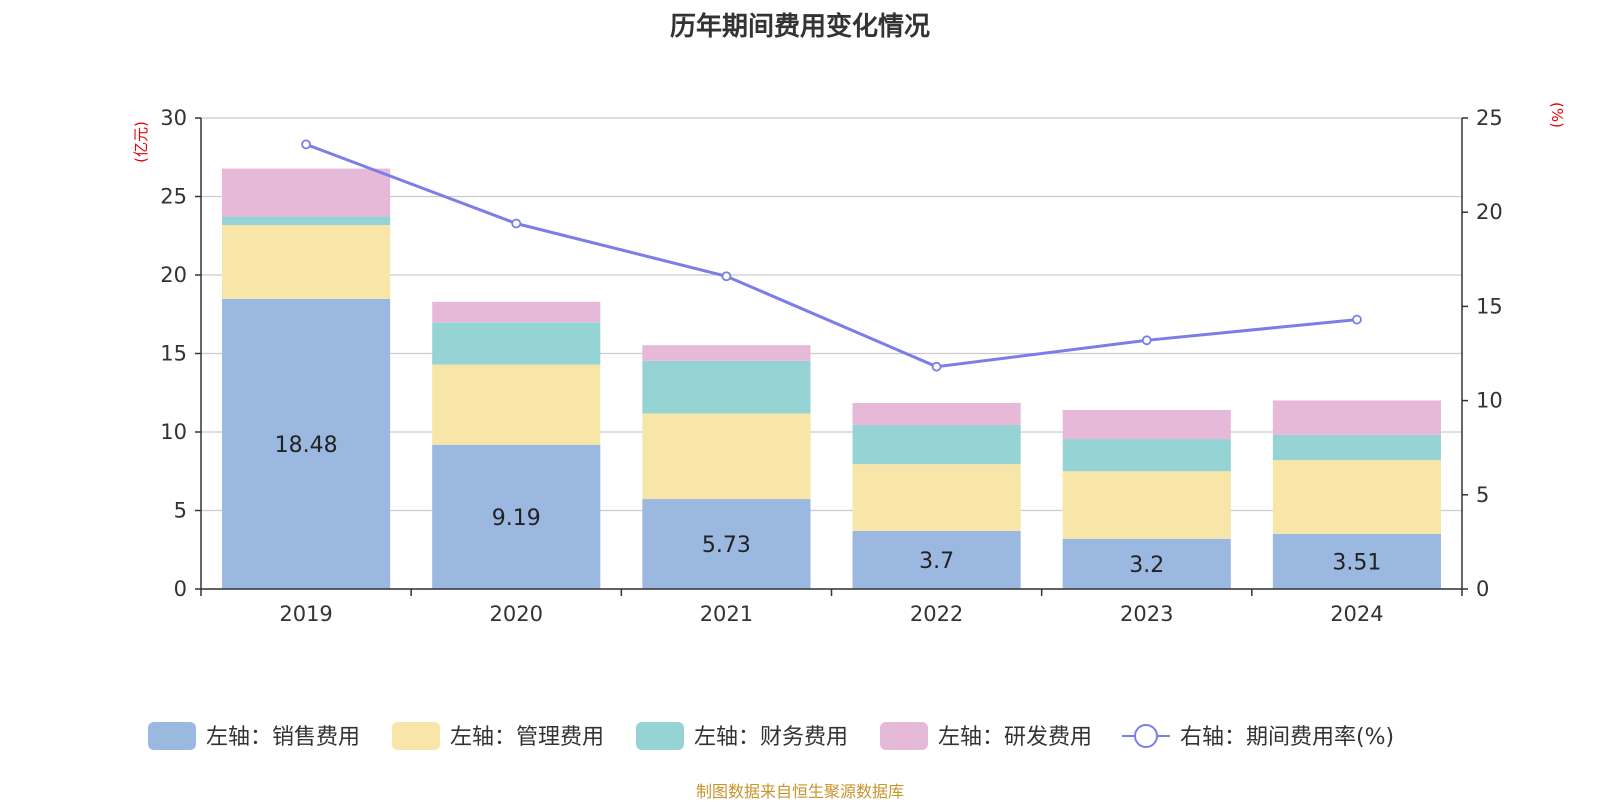 The image size is (1600, 802). Describe the element at coordinates (1356, 417) in the screenshot. I see `bar-rnd-2024` at that location.